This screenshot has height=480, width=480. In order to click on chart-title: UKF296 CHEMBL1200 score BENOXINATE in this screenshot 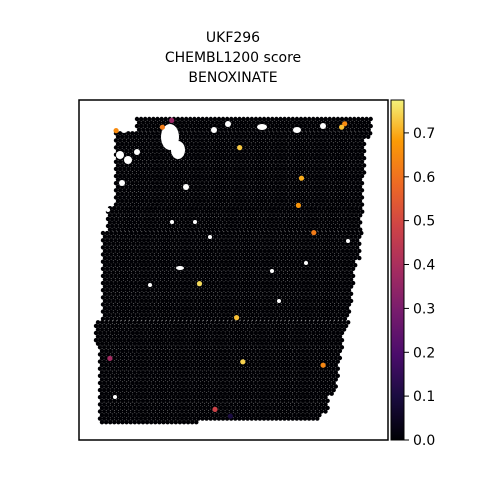, I will do `click(233, 58)`.